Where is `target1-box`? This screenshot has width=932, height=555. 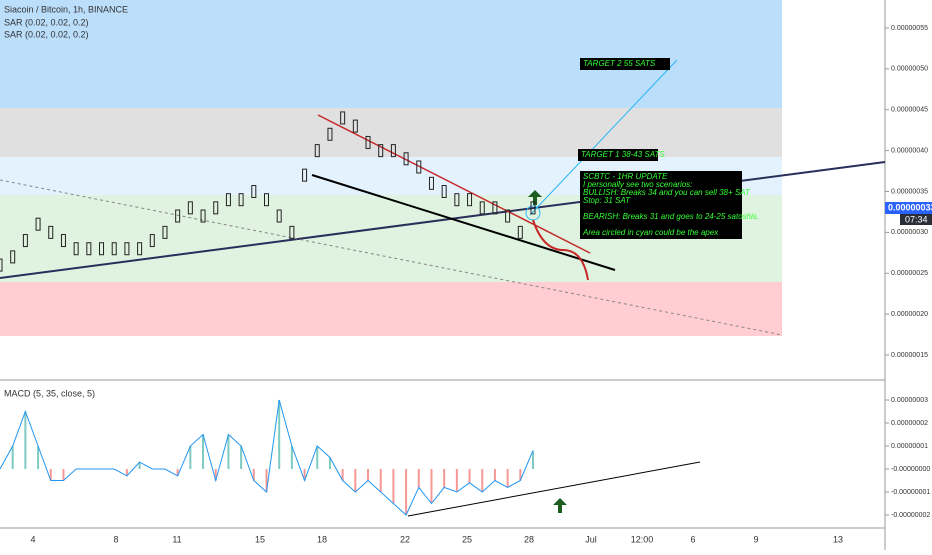 target1-box is located at coordinates (618, 155).